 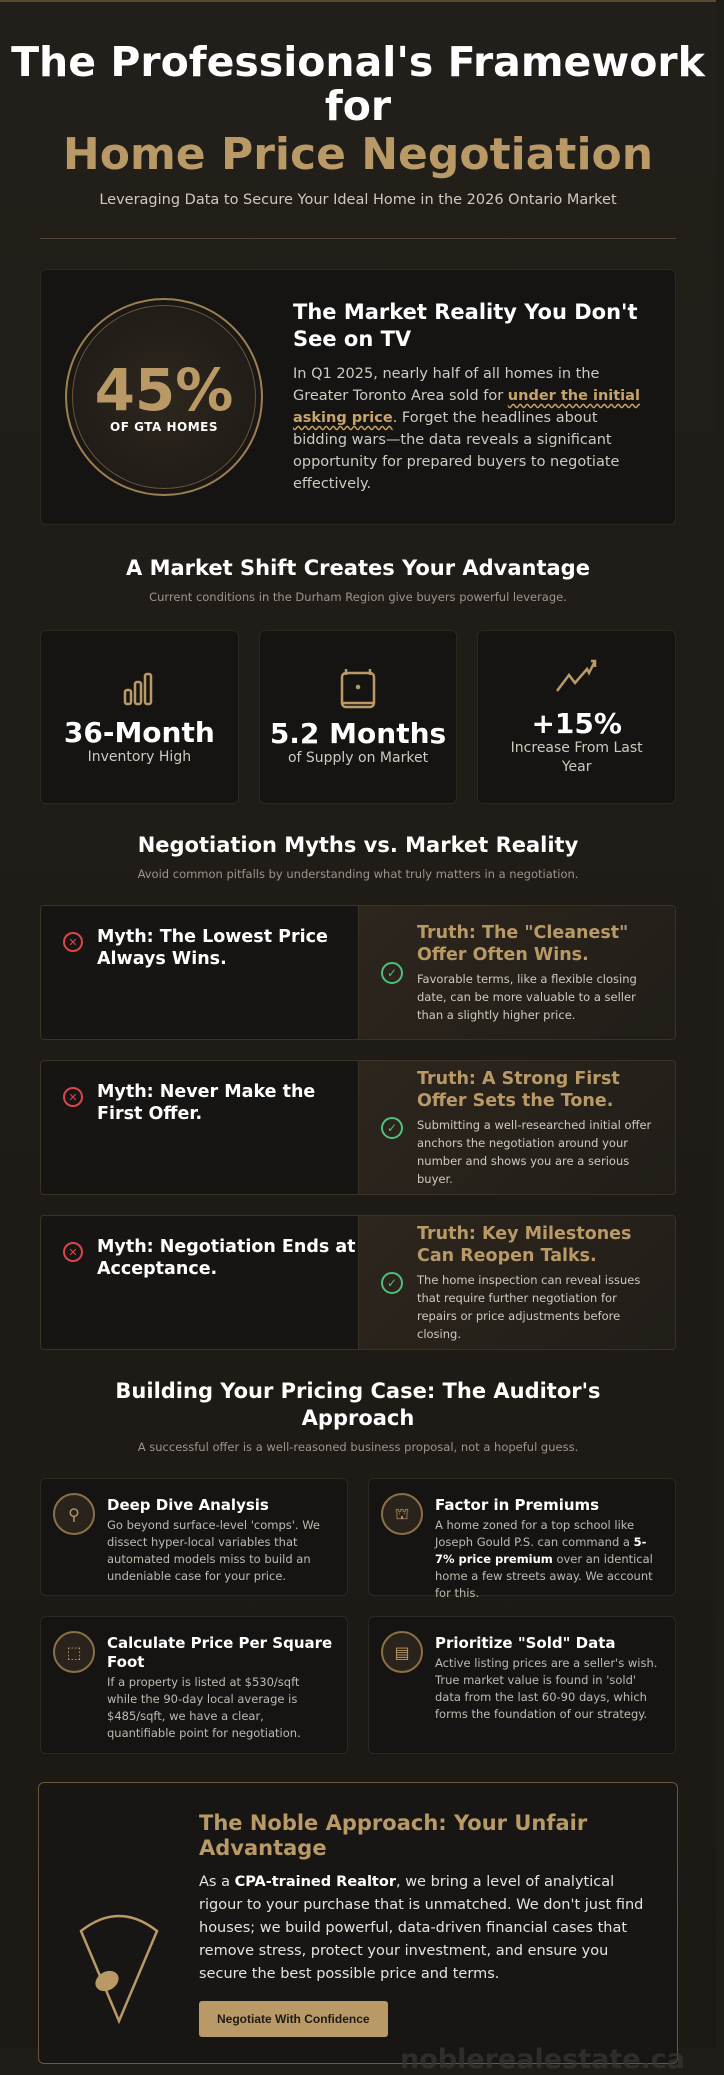 I want to click on title-highlight: Home Price Negotiation, so click(x=358, y=154).